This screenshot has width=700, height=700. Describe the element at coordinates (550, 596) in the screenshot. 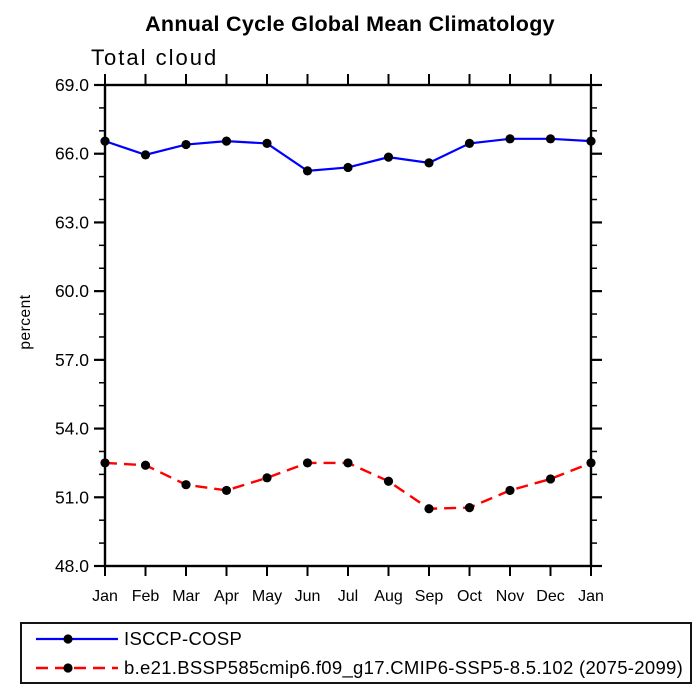

I see `x-tick-label: Dec` at that location.